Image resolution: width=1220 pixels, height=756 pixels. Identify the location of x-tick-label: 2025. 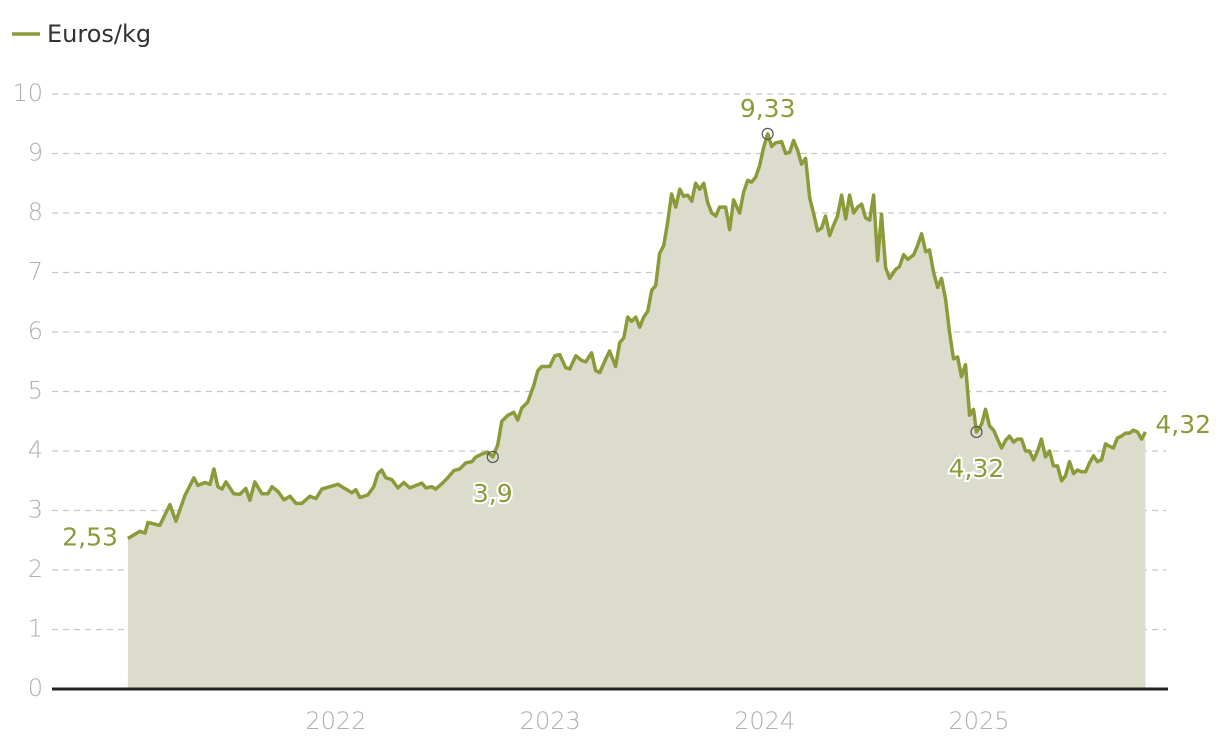
(979, 721).